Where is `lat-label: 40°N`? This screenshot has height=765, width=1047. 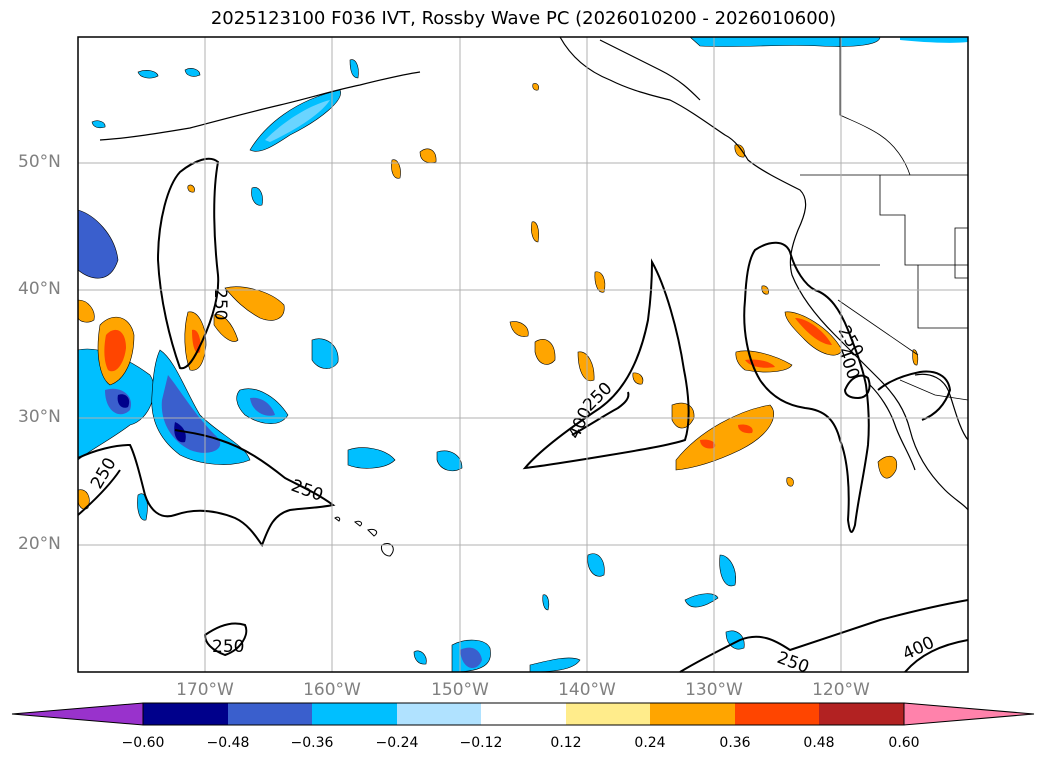 lat-label: 40°N is located at coordinates (39, 289).